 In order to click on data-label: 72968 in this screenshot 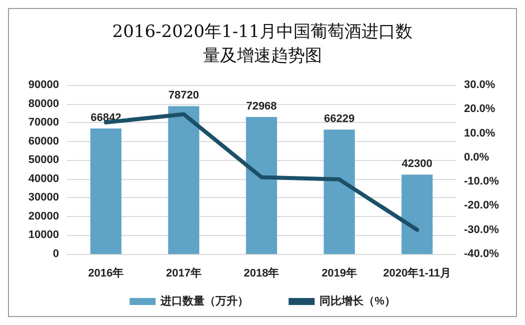, I will do `click(261, 106)`.